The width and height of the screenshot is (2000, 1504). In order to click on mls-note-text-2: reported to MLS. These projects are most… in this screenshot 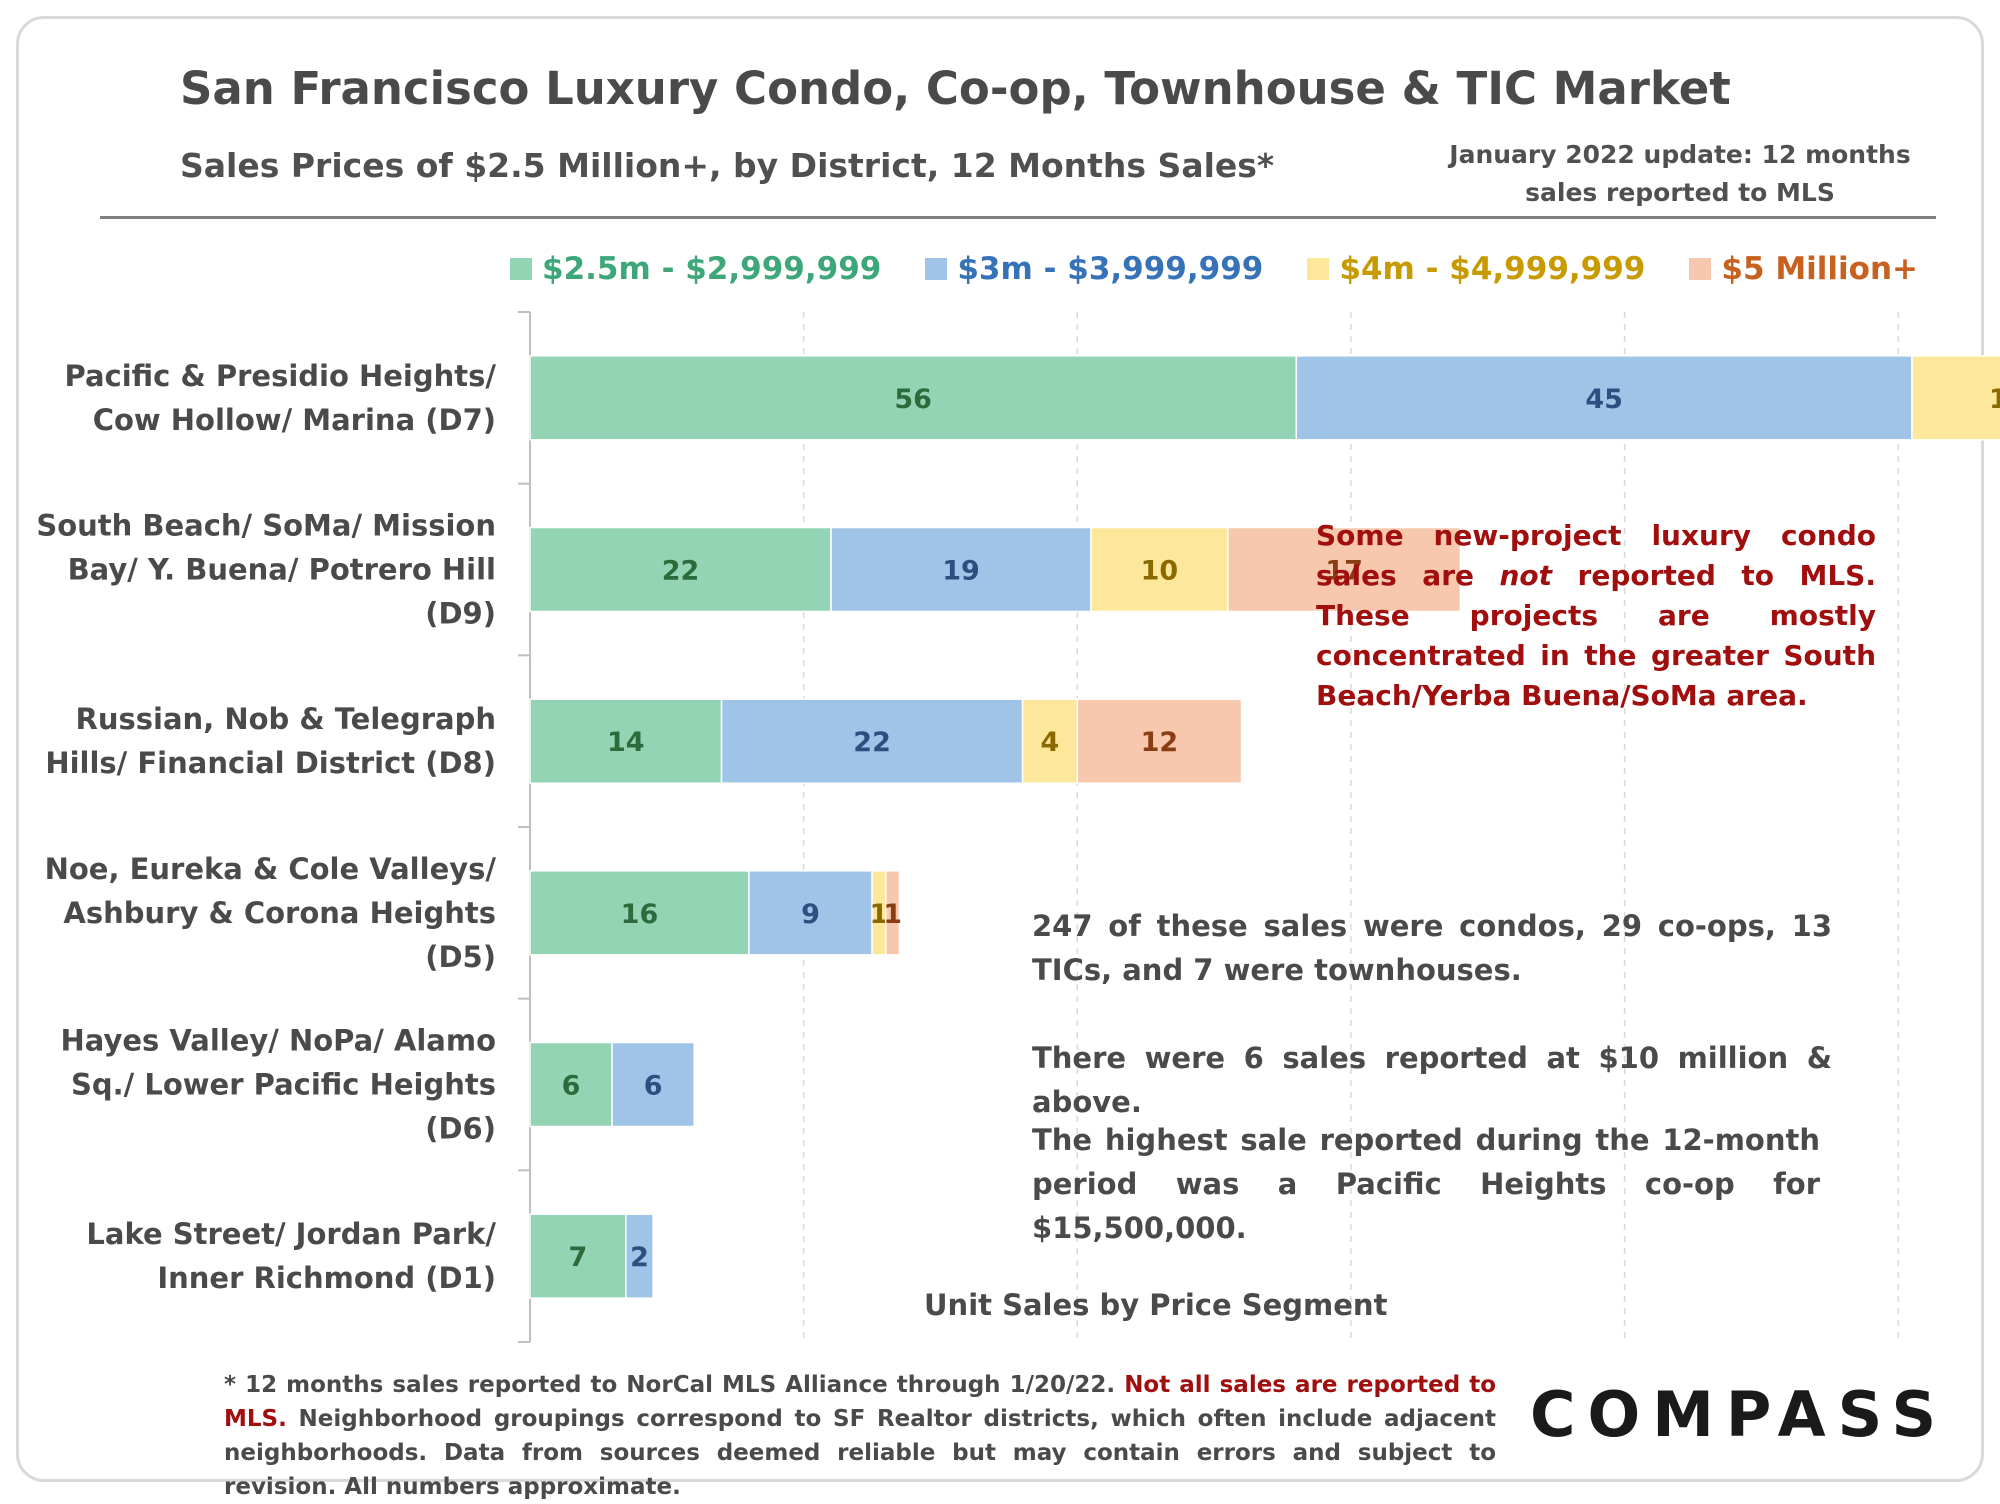, I will do `click(1596, 635)`.